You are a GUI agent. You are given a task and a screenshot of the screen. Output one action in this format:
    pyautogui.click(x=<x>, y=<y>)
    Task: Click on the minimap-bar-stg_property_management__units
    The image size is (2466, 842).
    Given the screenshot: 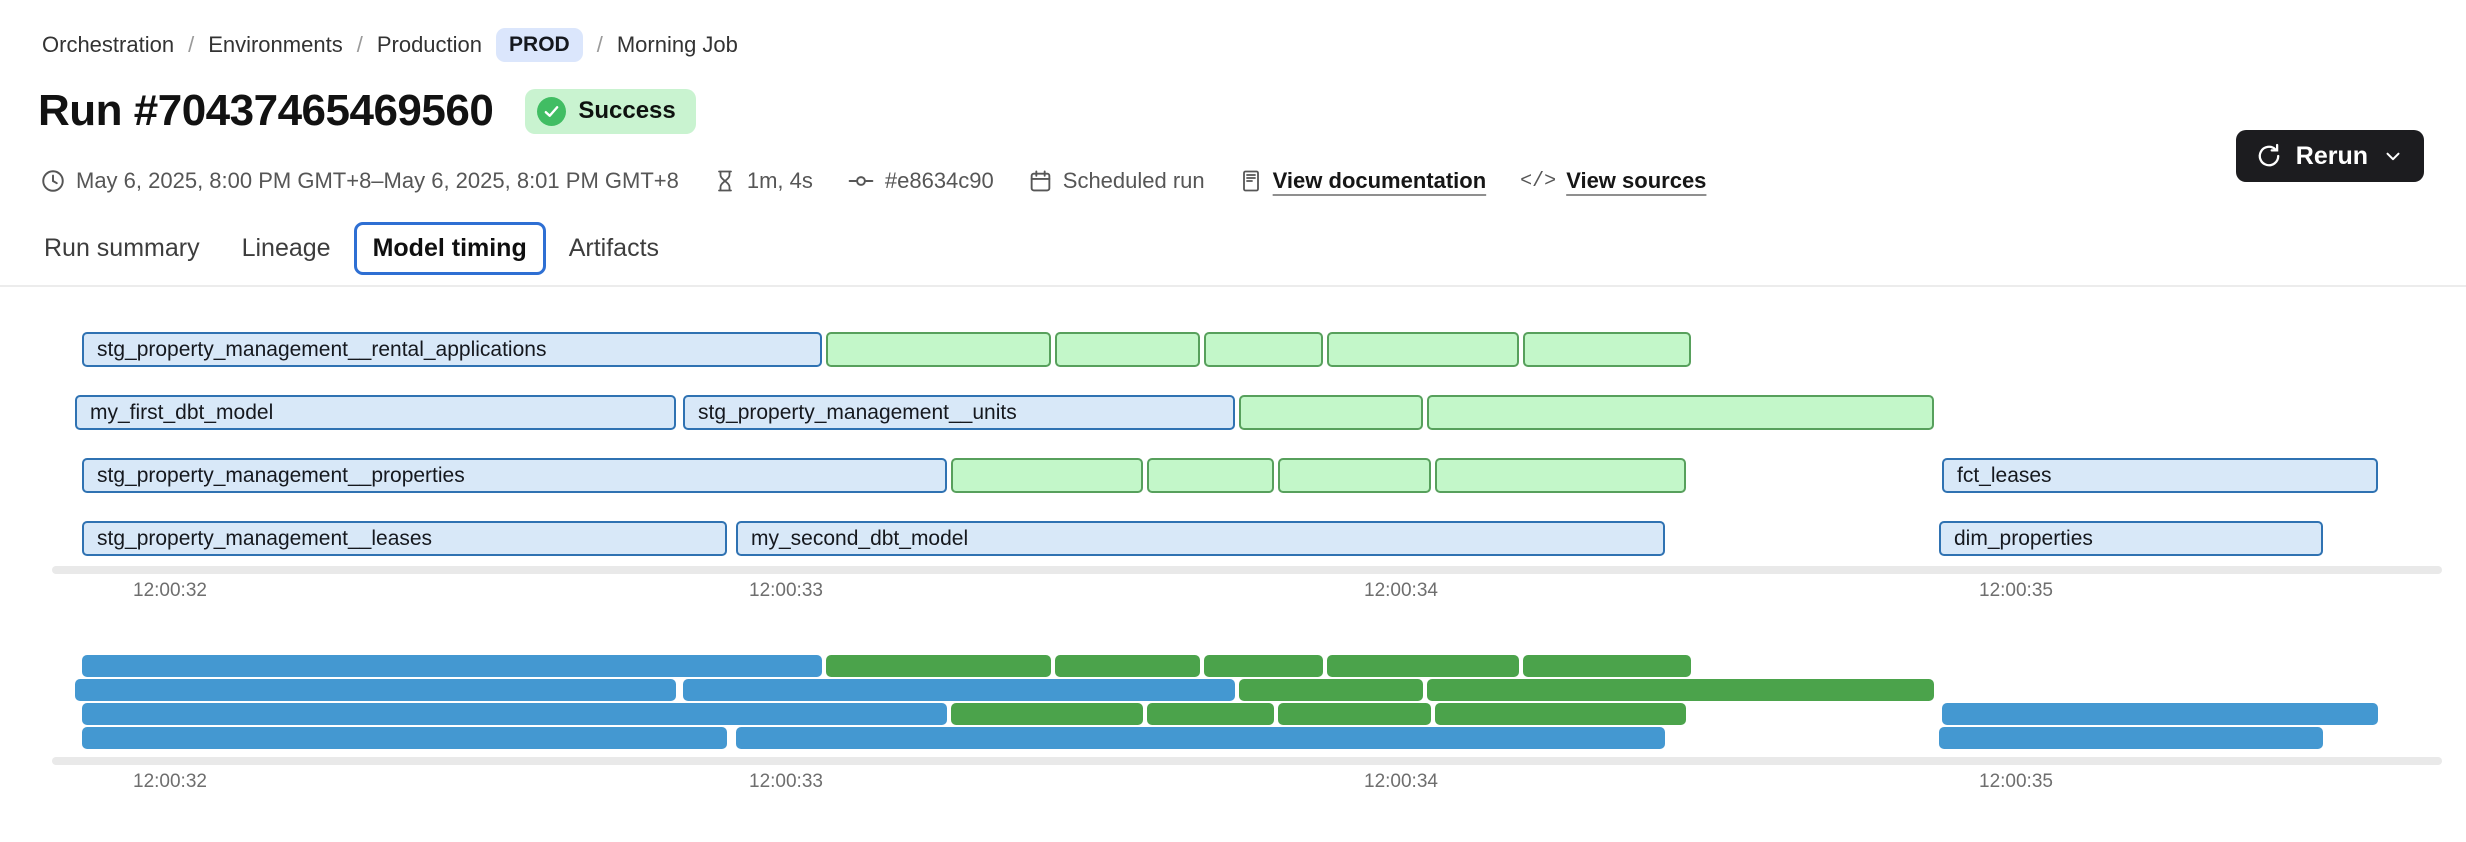 What is the action you would take?
    pyautogui.click(x=959, y=690)
    